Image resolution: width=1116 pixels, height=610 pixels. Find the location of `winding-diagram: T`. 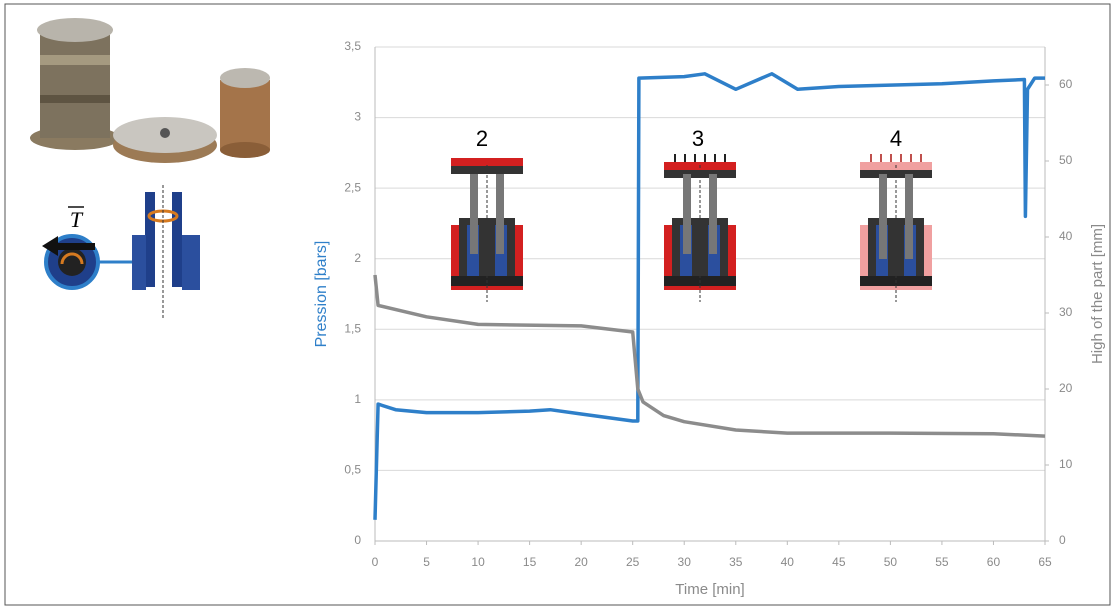

winding-diagram: T is located at coordinates (121, 252).